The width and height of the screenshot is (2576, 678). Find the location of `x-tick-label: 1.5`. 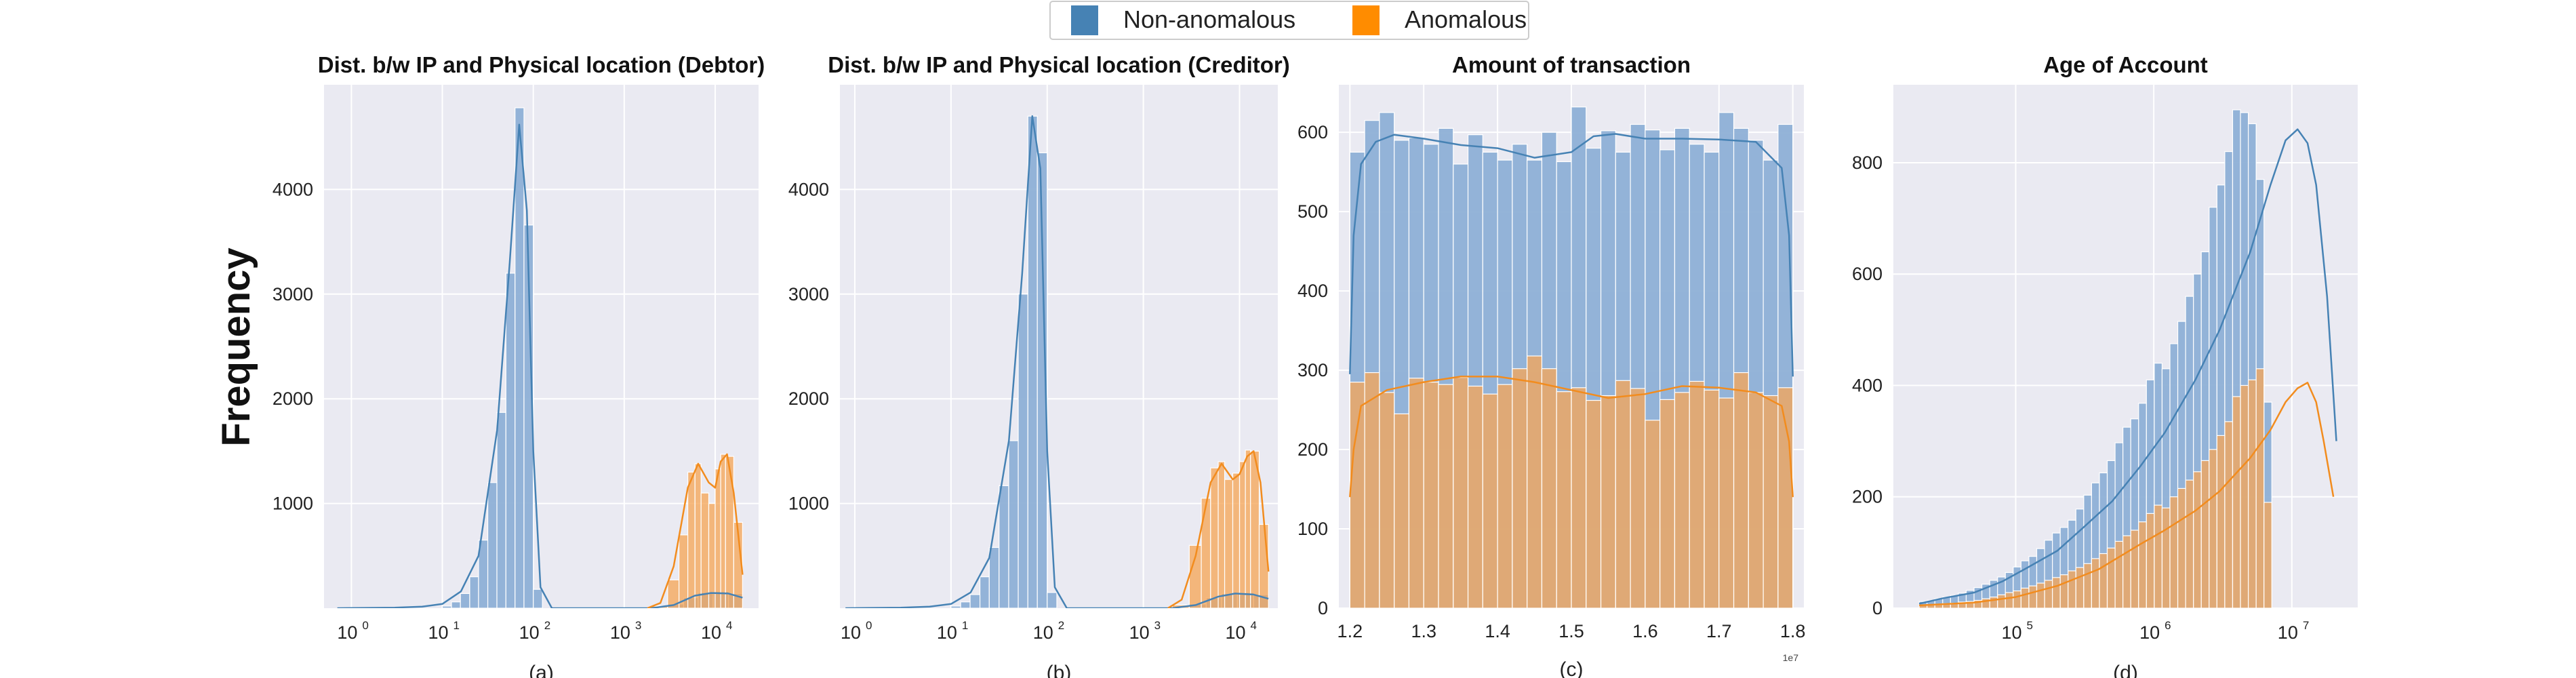

x-tick-label: 1.5 is located at coordinates (1571, 631).